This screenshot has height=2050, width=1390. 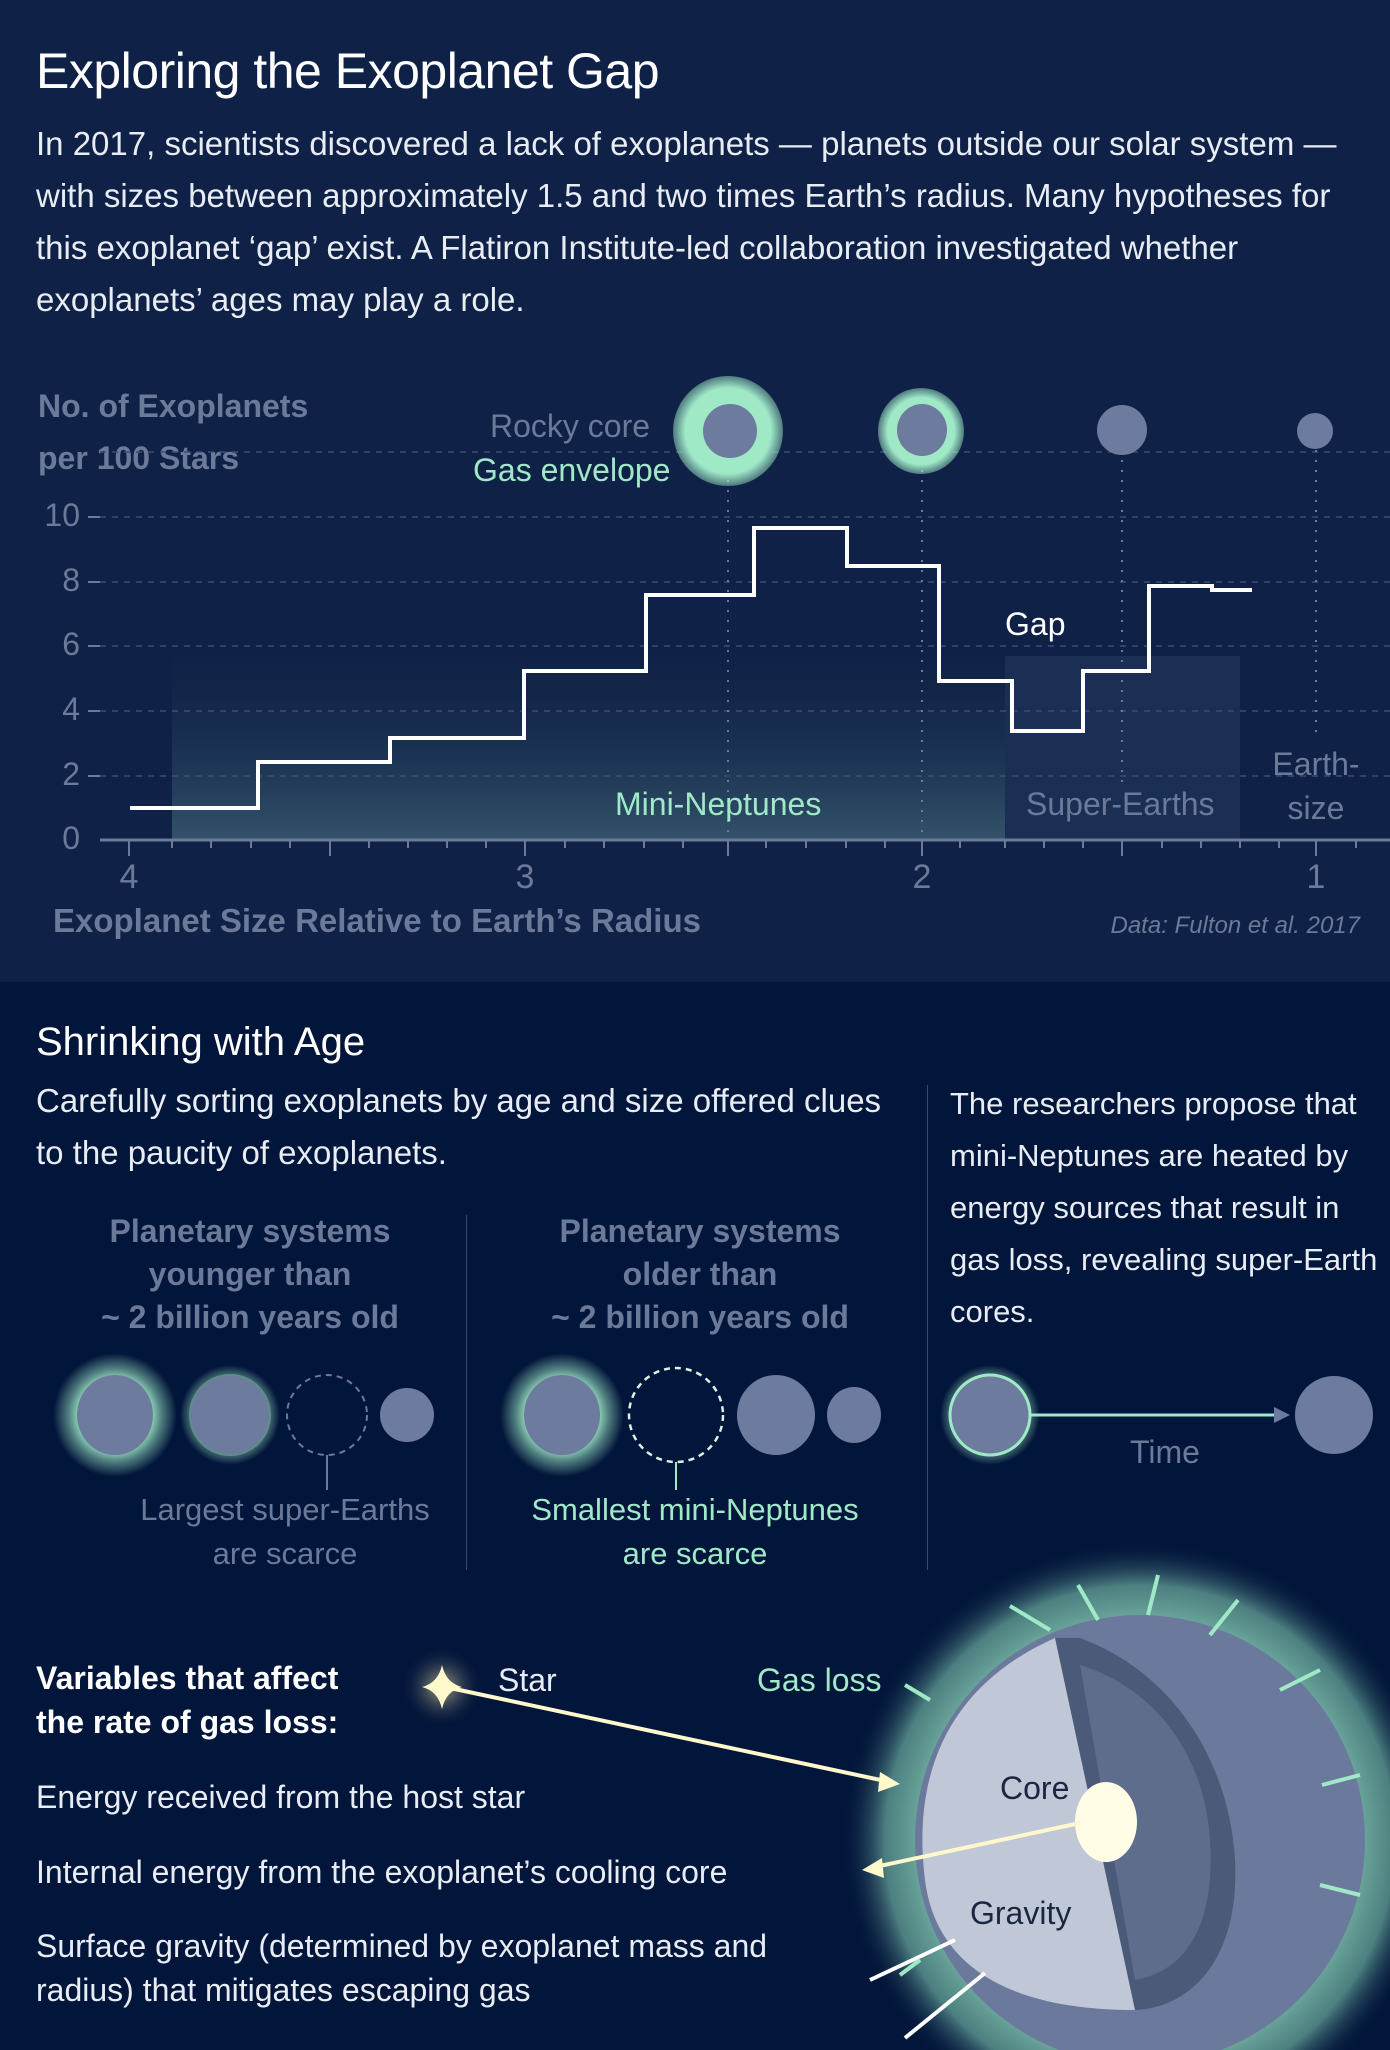 What do you see at coordinates (62, 515) in the screenshot?
I see `y-tick-10: 10` at bounding box center [62, 515].